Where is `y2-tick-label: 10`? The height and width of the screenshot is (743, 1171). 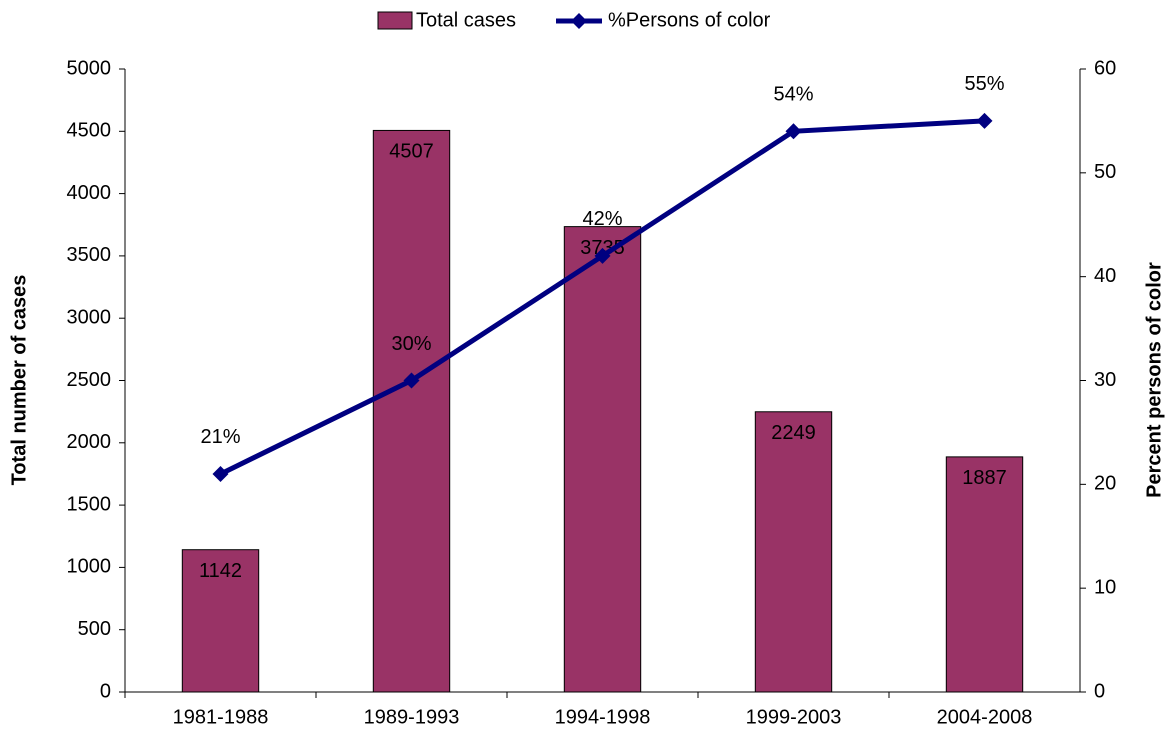 y2-tick-label: 10 is located at coordinates (1105, 587).